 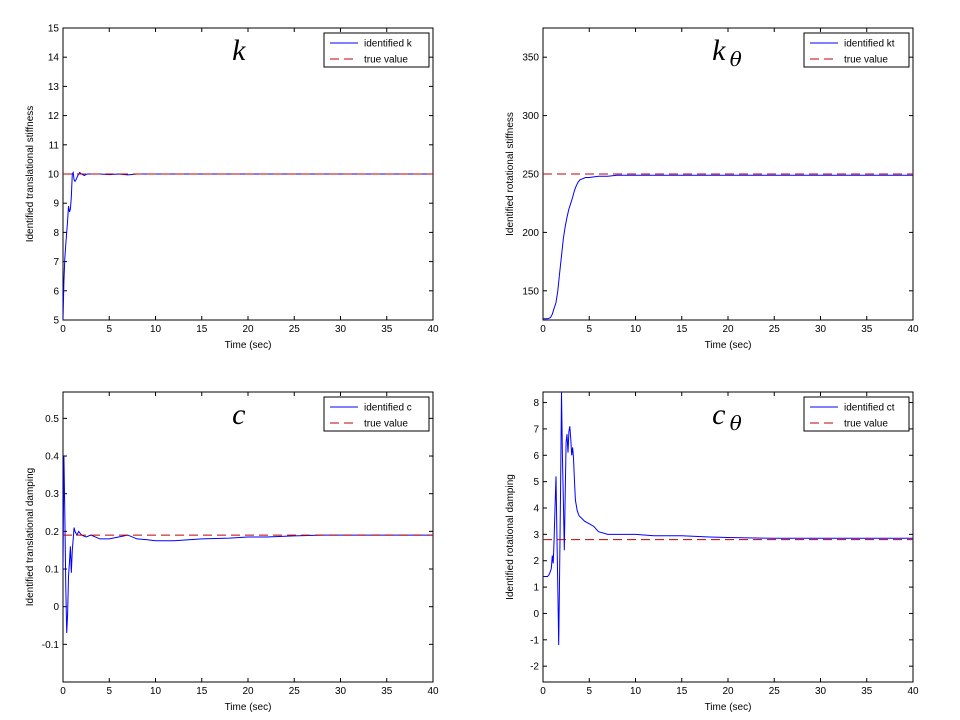 I want to click on y-axis-label: Identified translational damping, so click(x=30, y=537).